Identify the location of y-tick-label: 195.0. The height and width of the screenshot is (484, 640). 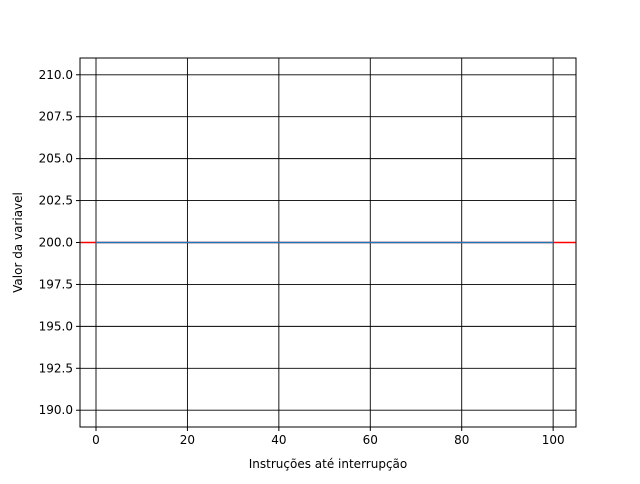
(56, 326).